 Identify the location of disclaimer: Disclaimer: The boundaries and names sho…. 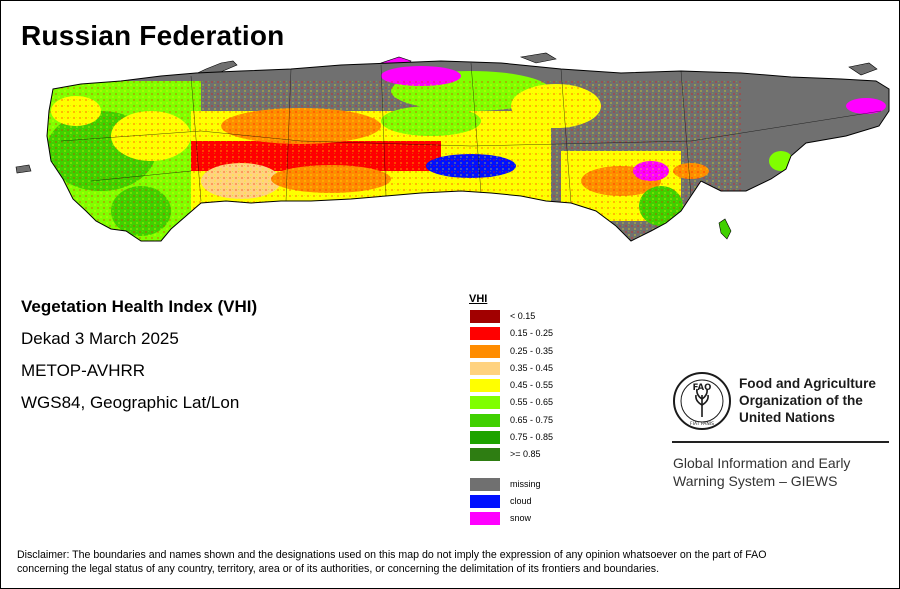
(452, 562).